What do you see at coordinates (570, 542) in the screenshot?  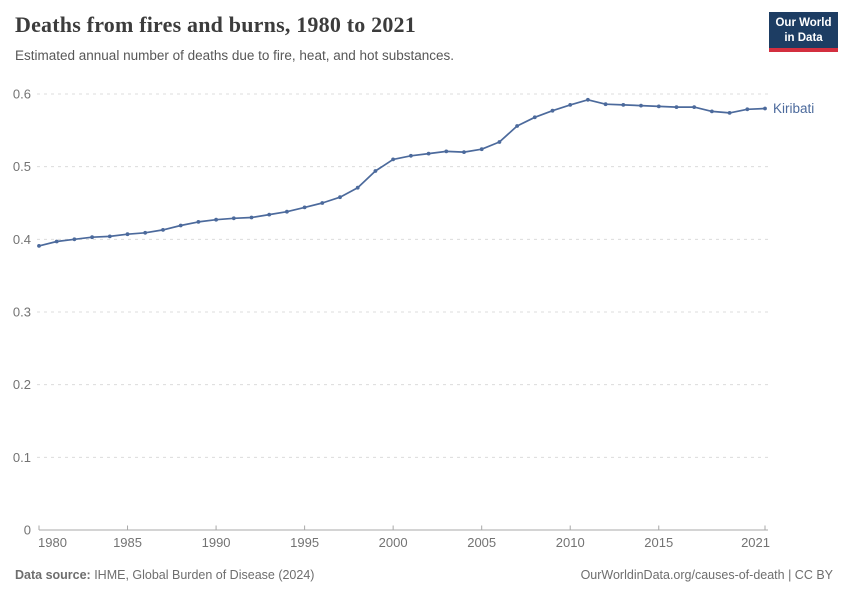 I see `x-axis-label: 2010` at bounding box center [570, 542].